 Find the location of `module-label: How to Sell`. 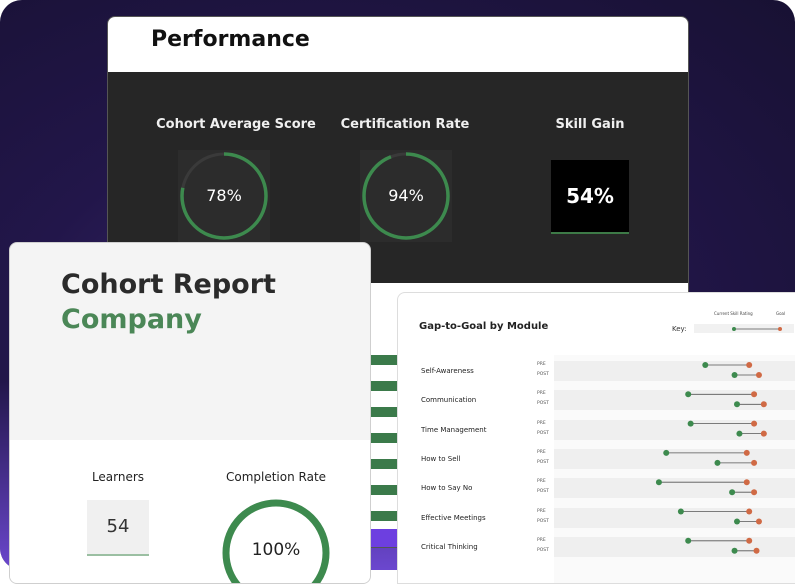

module-label: How to Sell is located at coordinates (441, 458).